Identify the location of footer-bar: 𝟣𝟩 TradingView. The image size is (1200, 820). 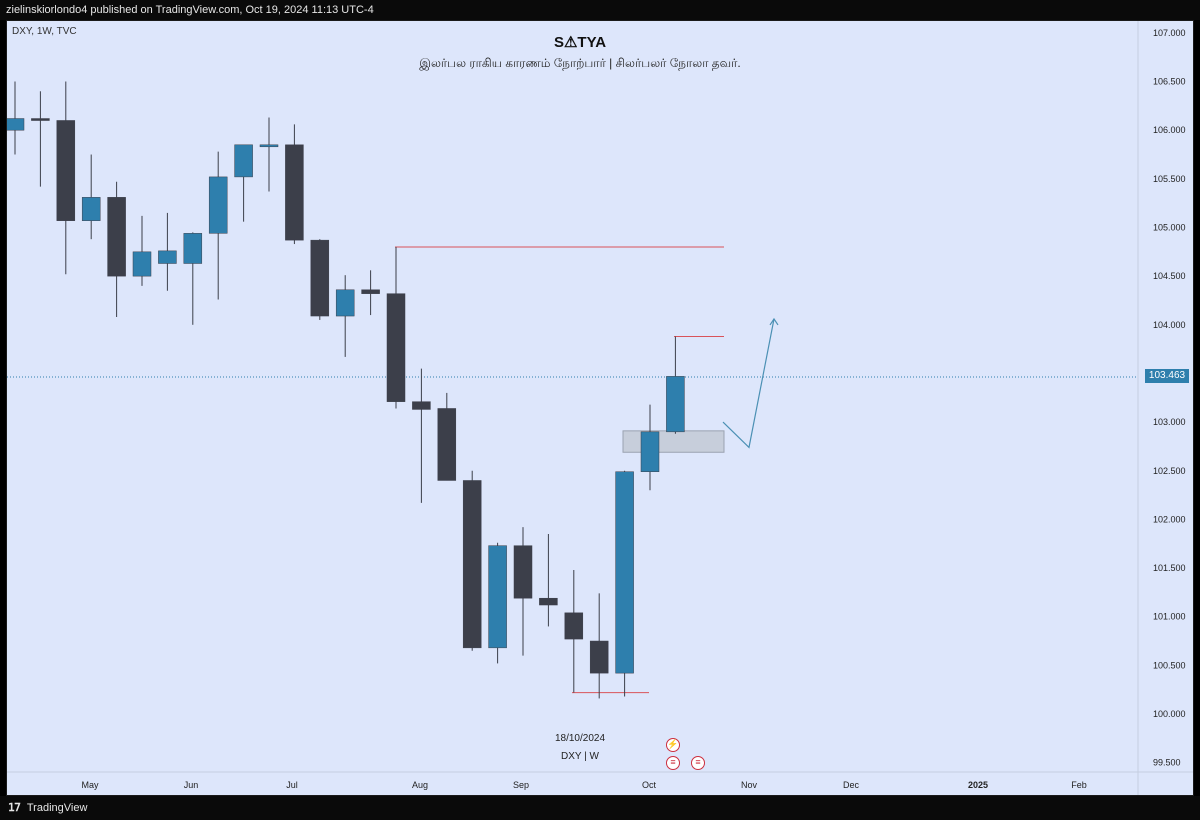
(600, 808).